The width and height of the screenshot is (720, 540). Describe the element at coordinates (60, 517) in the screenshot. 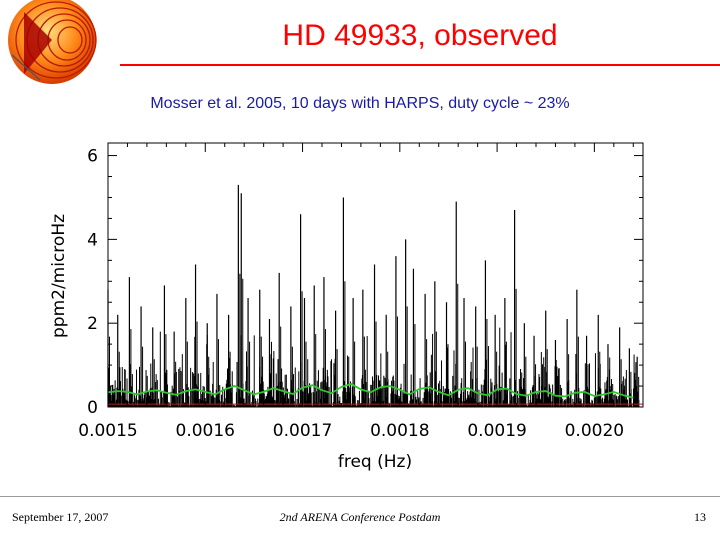

I see `footer-date: September 17, 2007` at that location.